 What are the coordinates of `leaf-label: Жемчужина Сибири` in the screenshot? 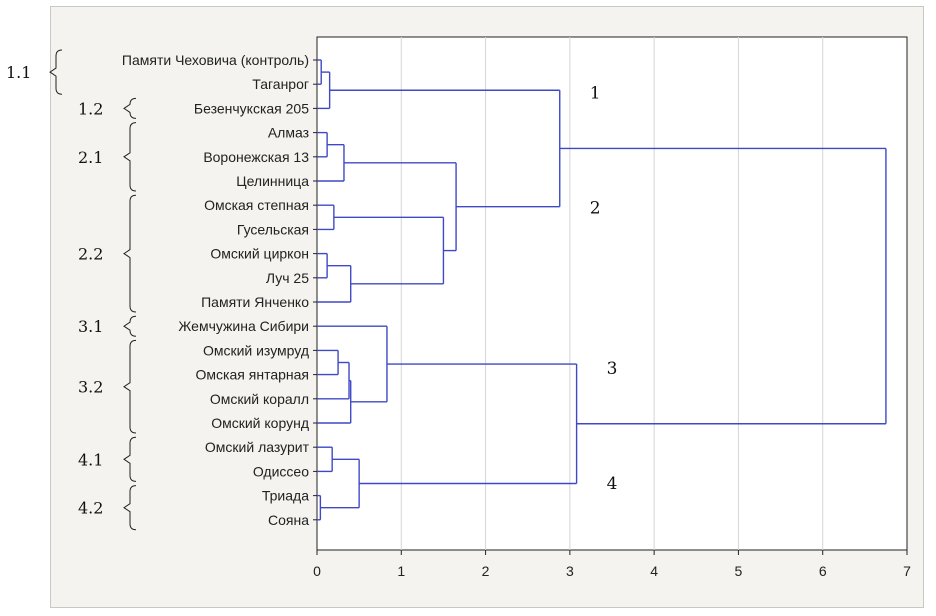 It's located at (243, 326).